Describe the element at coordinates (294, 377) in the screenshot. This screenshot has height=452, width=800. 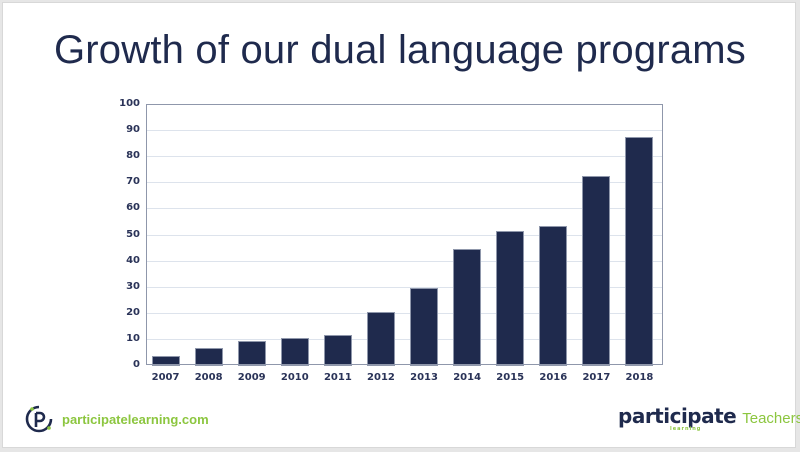
I see `x-tick-label: 2010` at that location.